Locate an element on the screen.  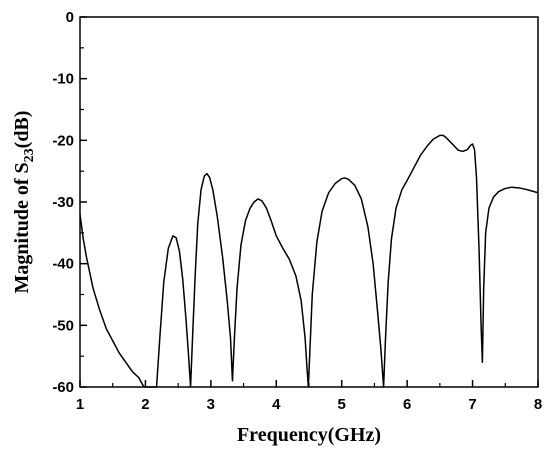
x-axis-ticks is located at coordinates (309, 383).